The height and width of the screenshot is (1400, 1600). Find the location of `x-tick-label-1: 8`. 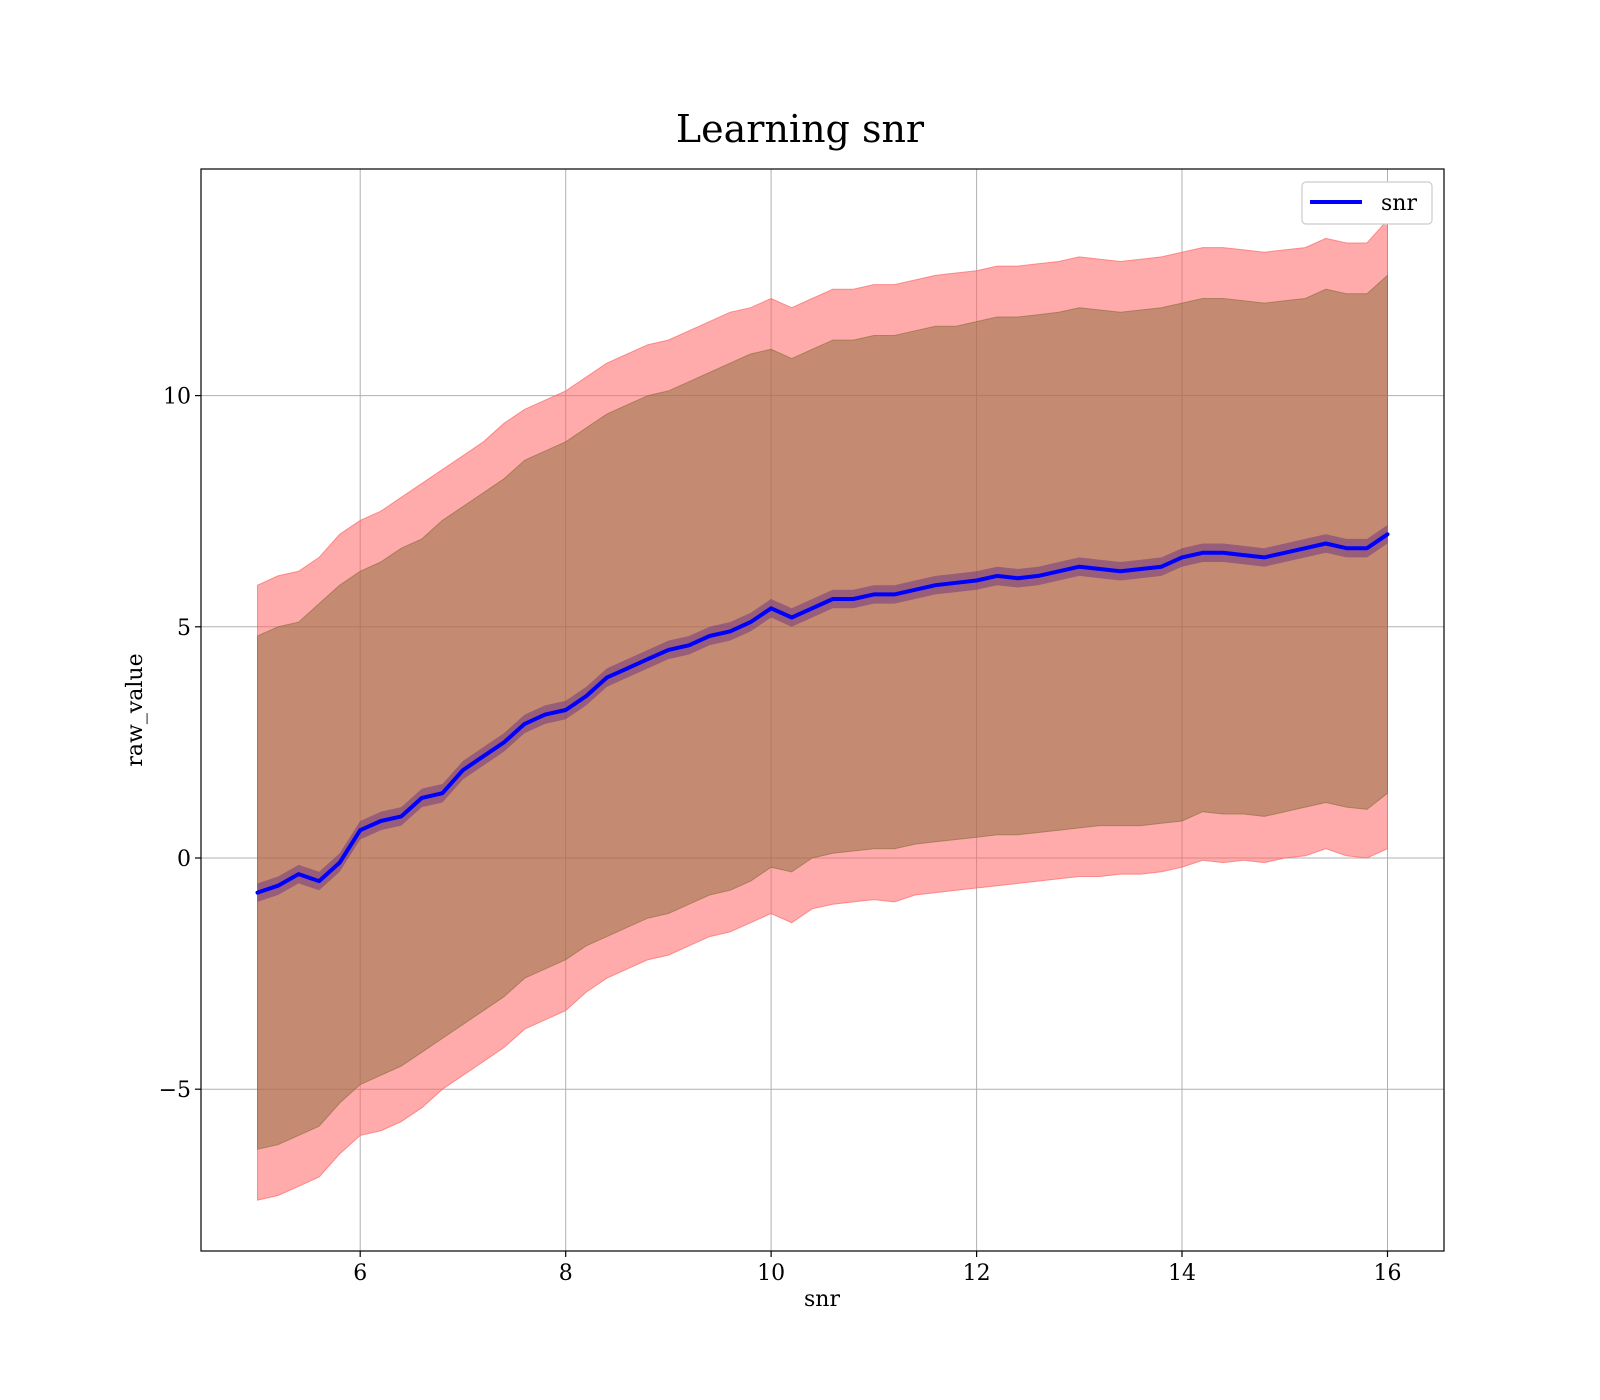

x-tick-label-1: 8 is located at coordinates (566, 1273).